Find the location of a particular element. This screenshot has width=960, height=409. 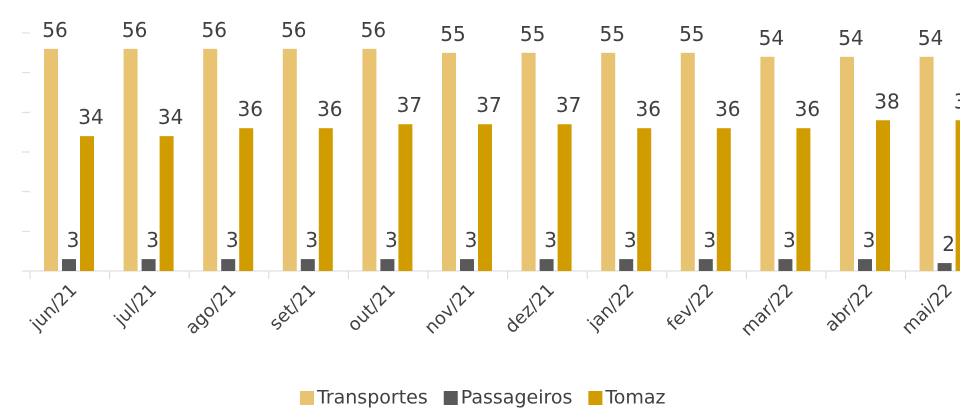

x-tick-label: jan/22 is located at coordinates (610, 307).